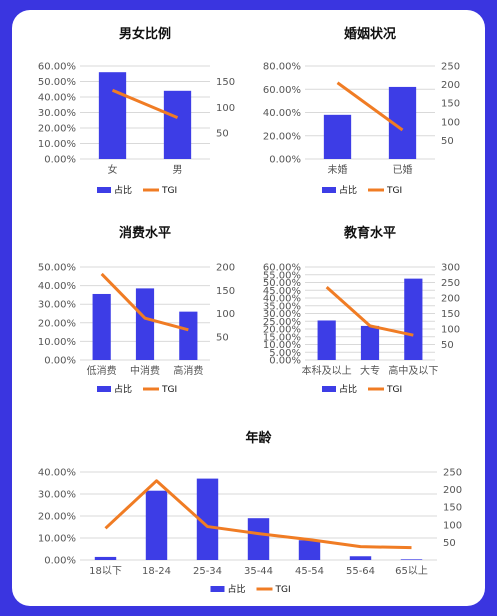 This screenshot has width=497, height=616. I want to click on x-tick-label: 大专, so click(370, 370).